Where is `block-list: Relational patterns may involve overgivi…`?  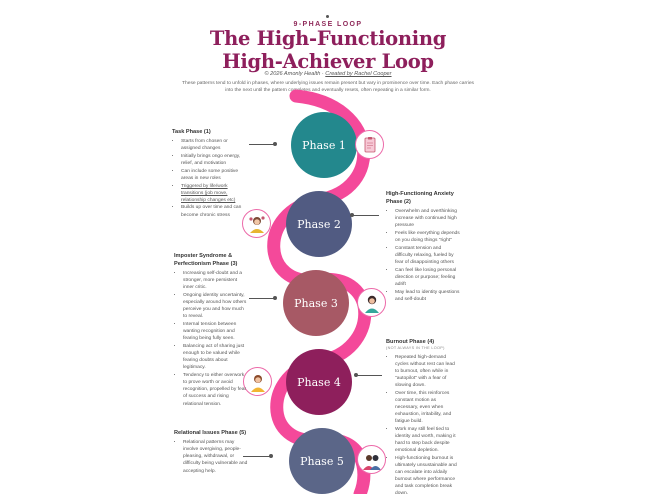 block-list: Relational patterns may involve overgivi… is located at coordinates (211, 457).